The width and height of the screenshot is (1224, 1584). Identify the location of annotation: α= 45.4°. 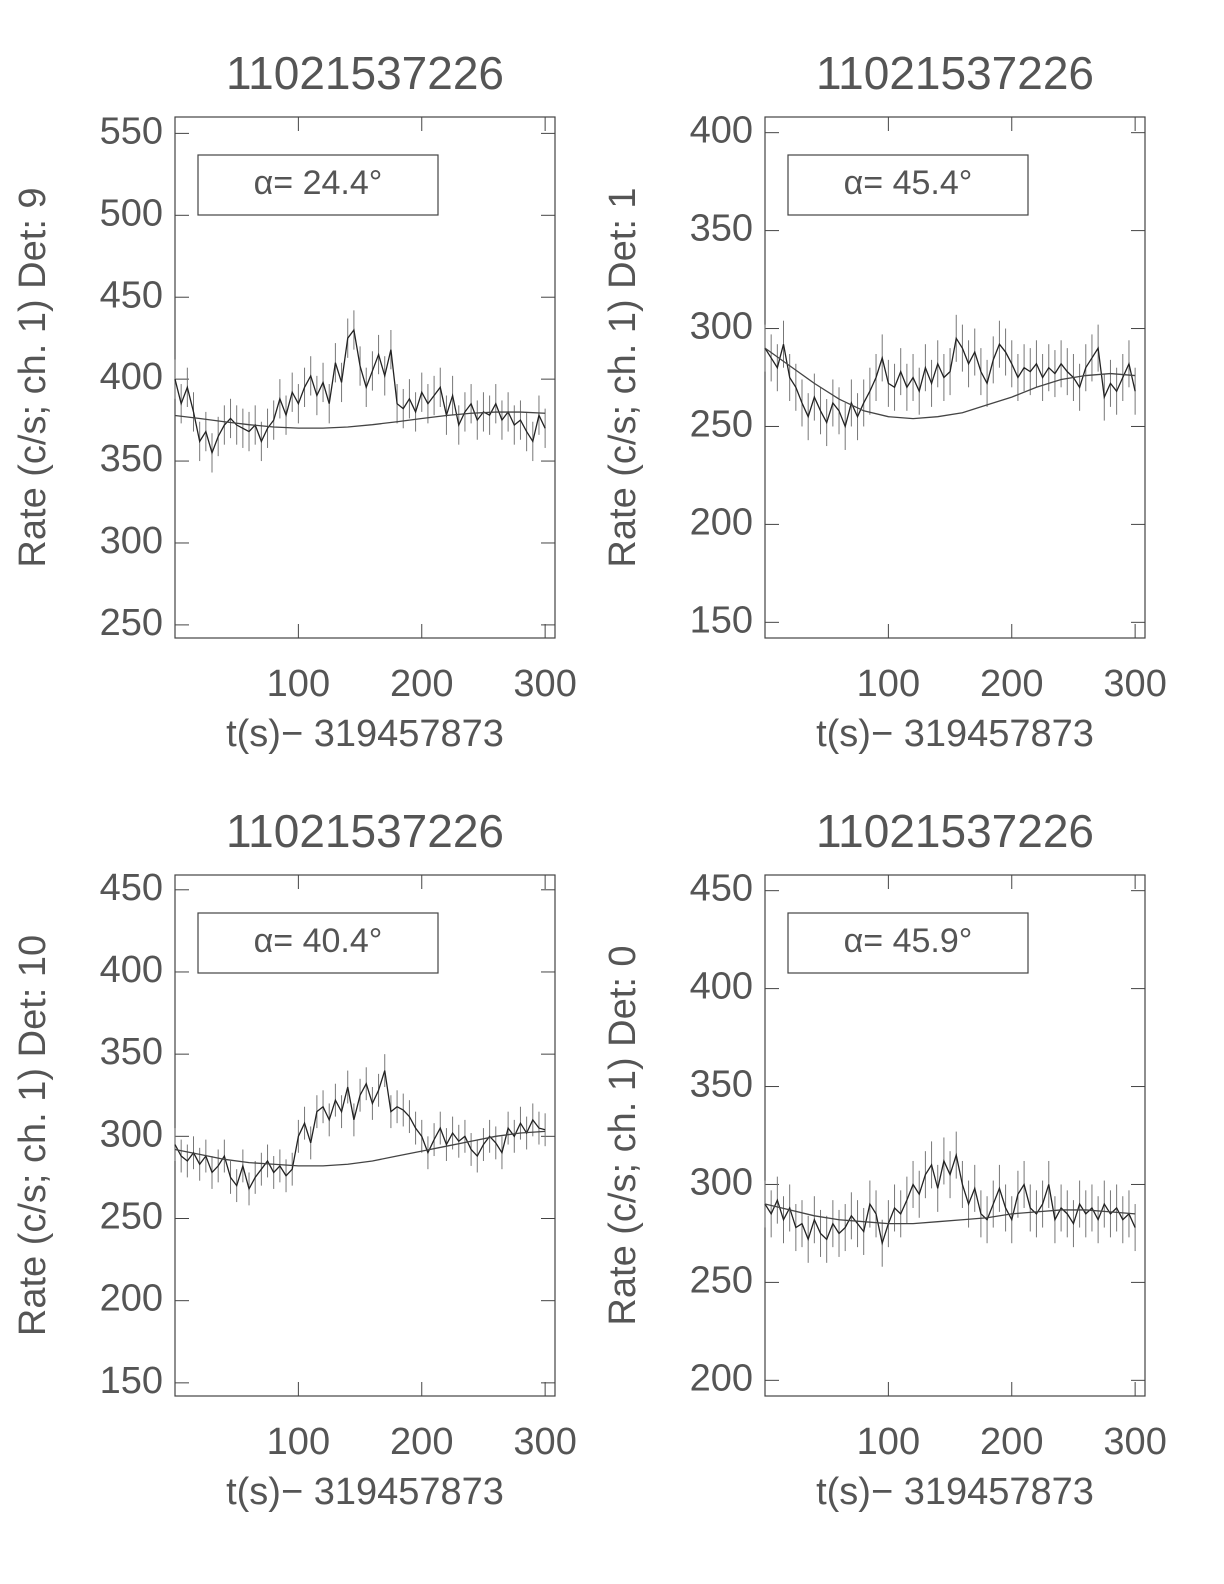
(908, 183).